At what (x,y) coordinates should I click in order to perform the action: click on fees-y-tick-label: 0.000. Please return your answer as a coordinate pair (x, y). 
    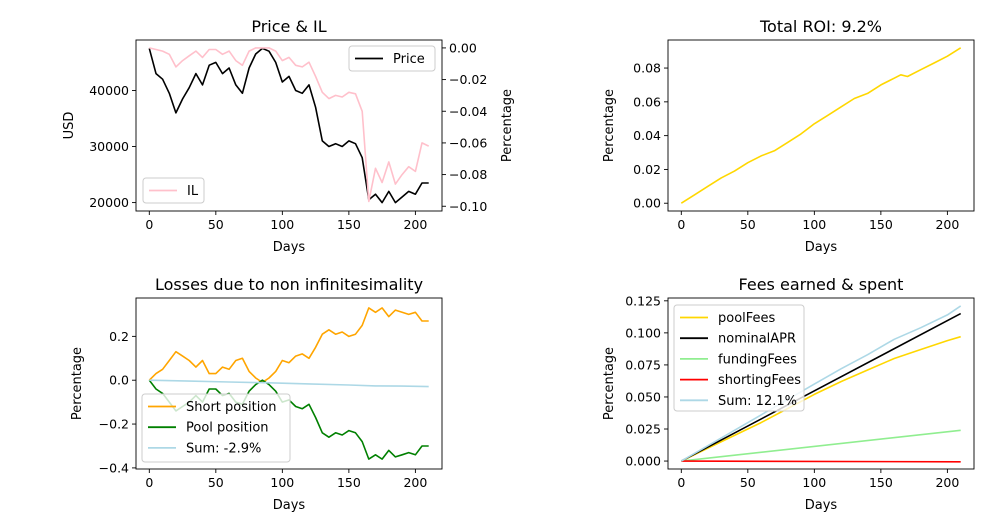
    Looking at the image, I should click on (643, 461).